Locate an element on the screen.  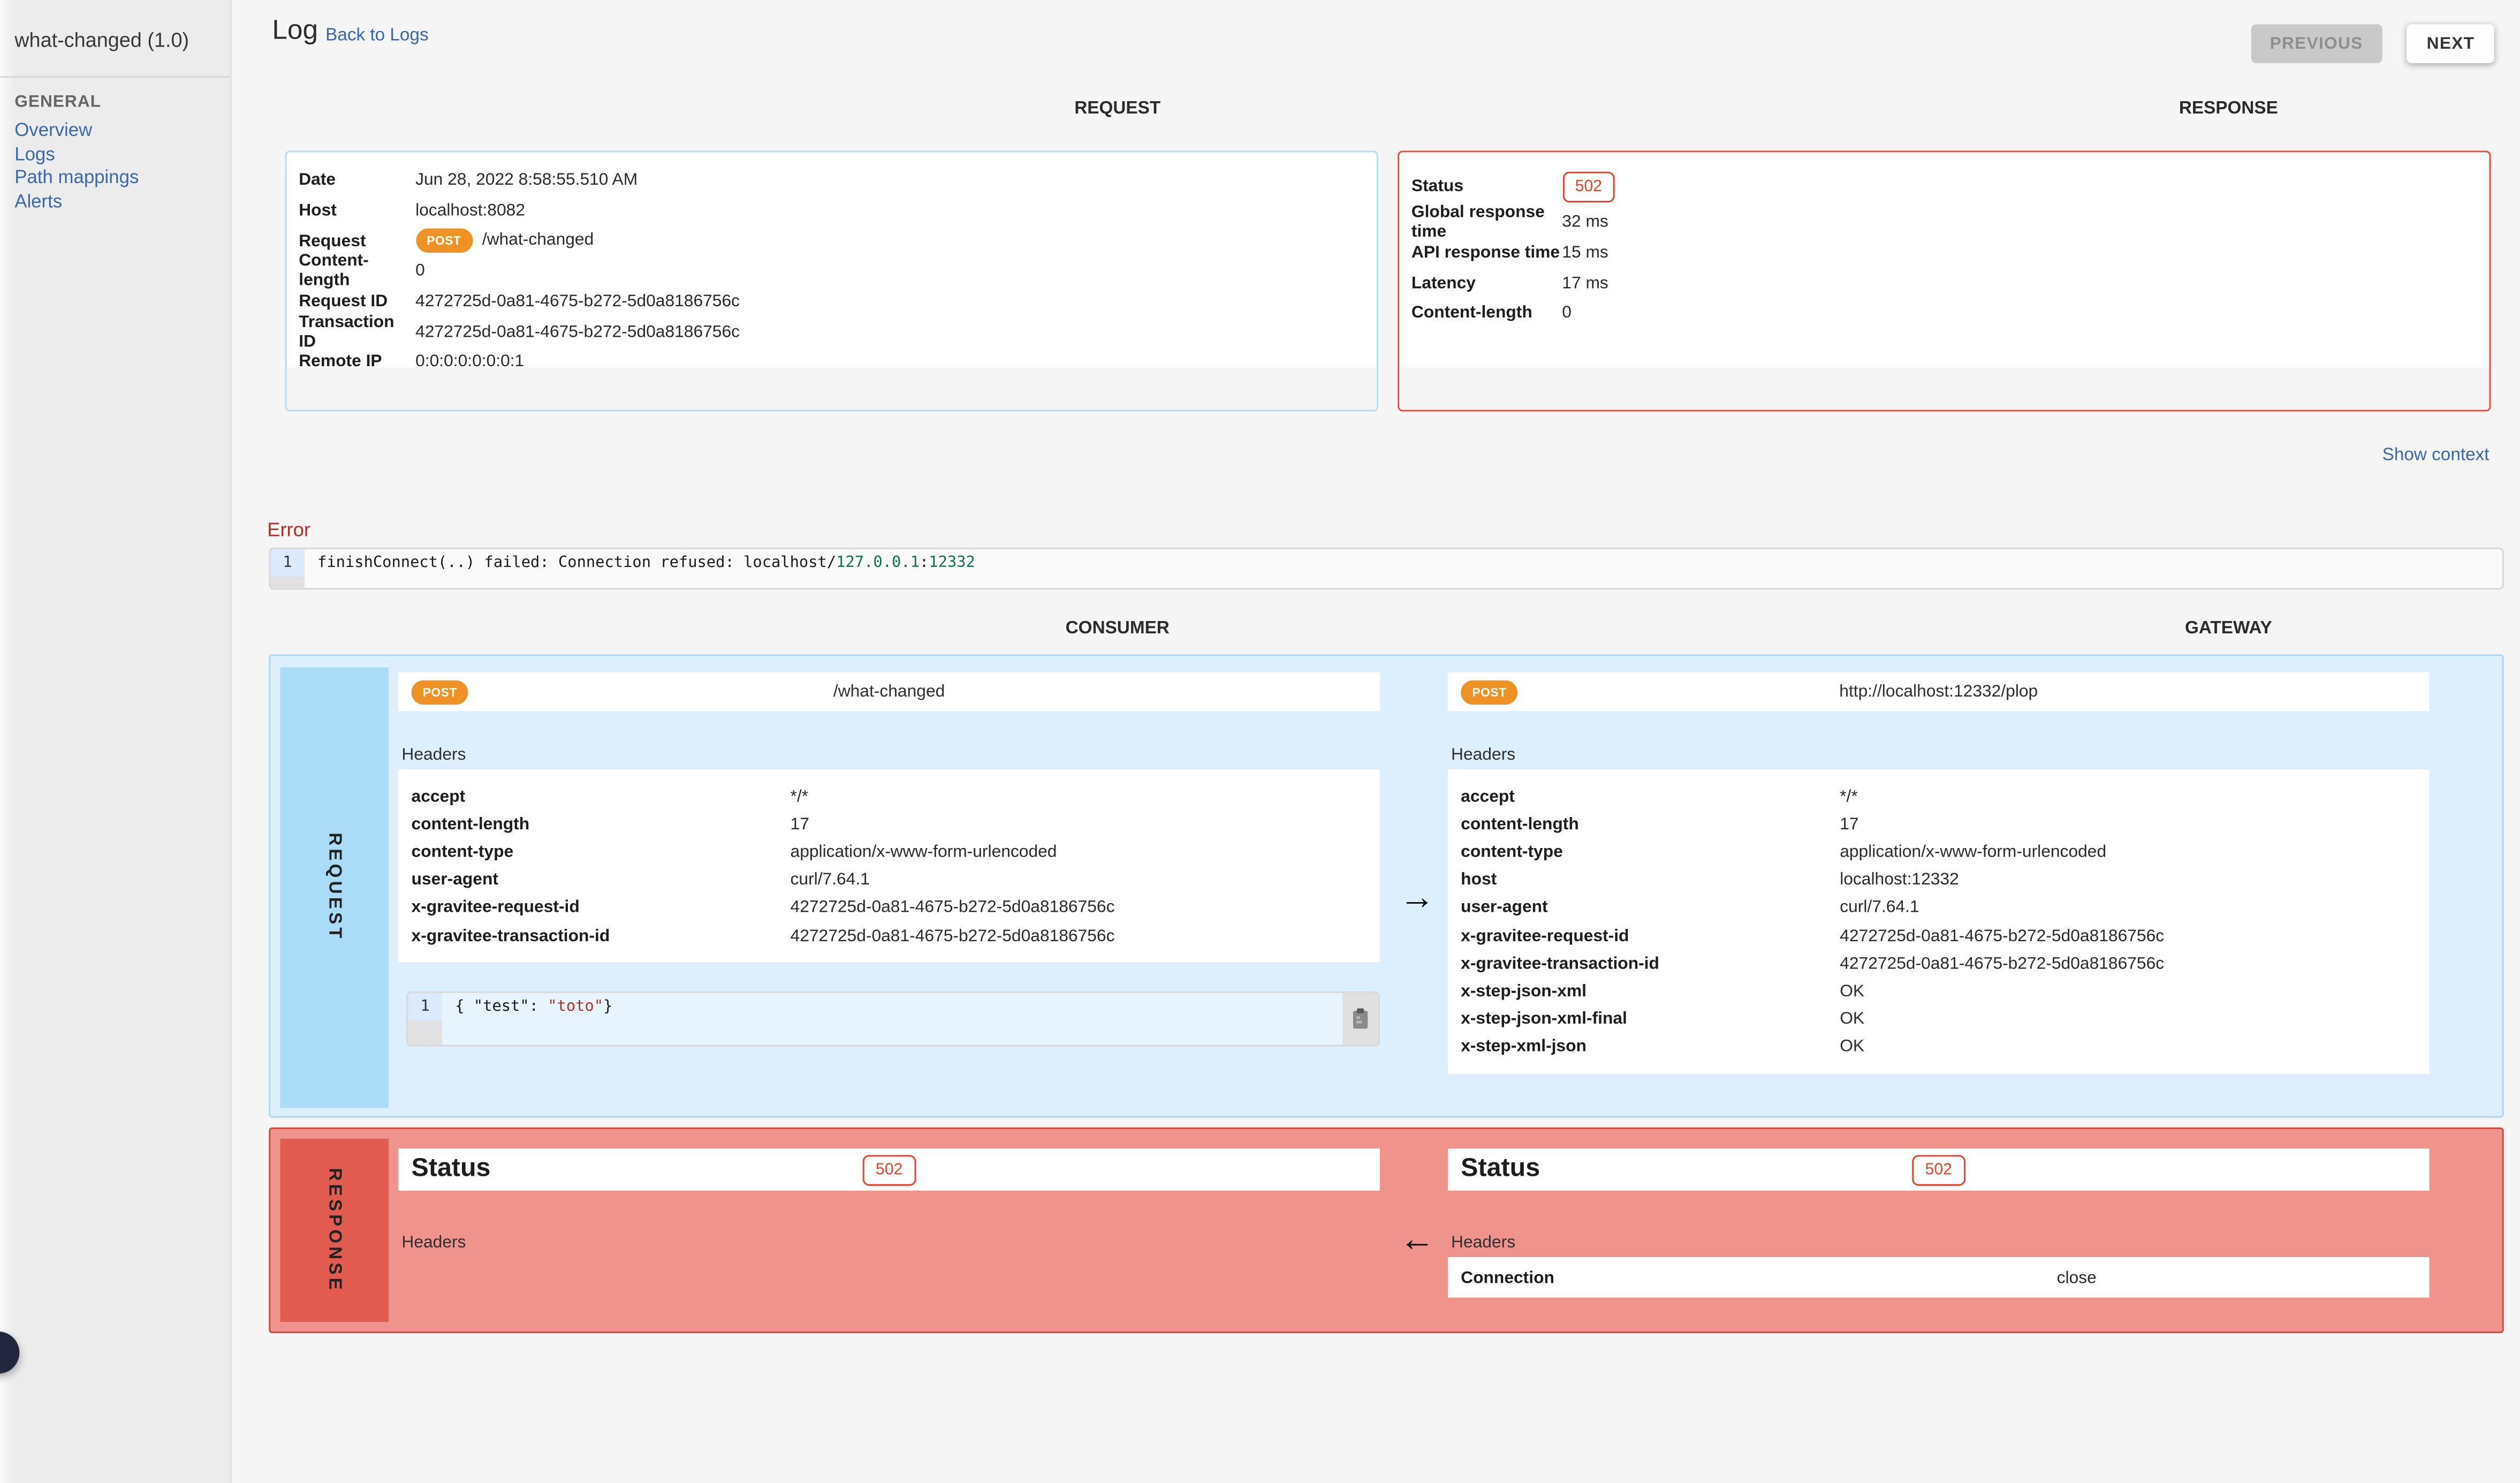
show-context-link: Show context is located at coordinates (2435, 455).